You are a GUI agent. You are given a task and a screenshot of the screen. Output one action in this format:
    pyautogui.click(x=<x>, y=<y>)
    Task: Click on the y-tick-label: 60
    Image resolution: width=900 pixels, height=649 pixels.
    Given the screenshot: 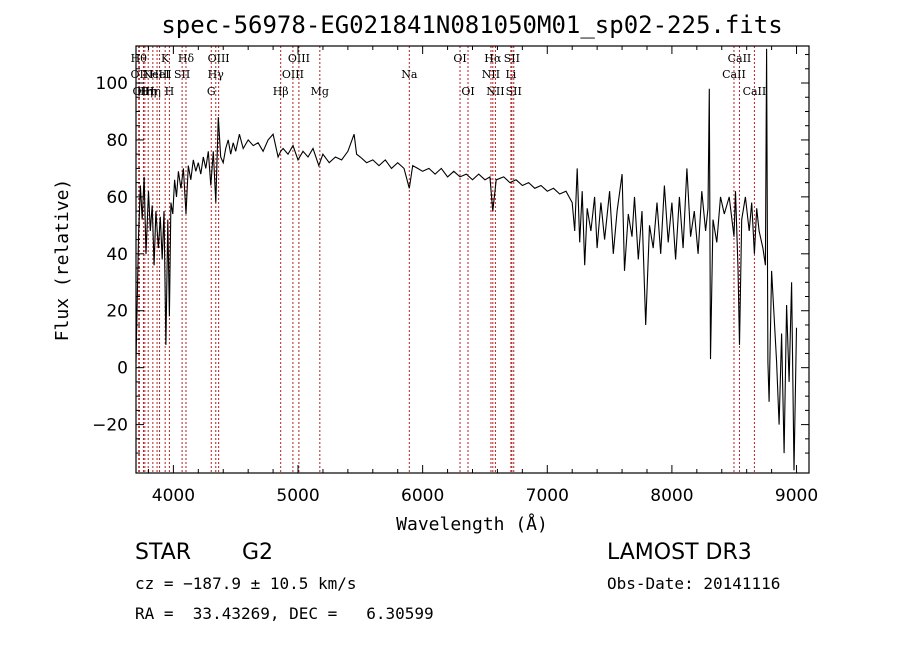 What is the action you would take?
    pyautogui.click(x=117, y=198)
    